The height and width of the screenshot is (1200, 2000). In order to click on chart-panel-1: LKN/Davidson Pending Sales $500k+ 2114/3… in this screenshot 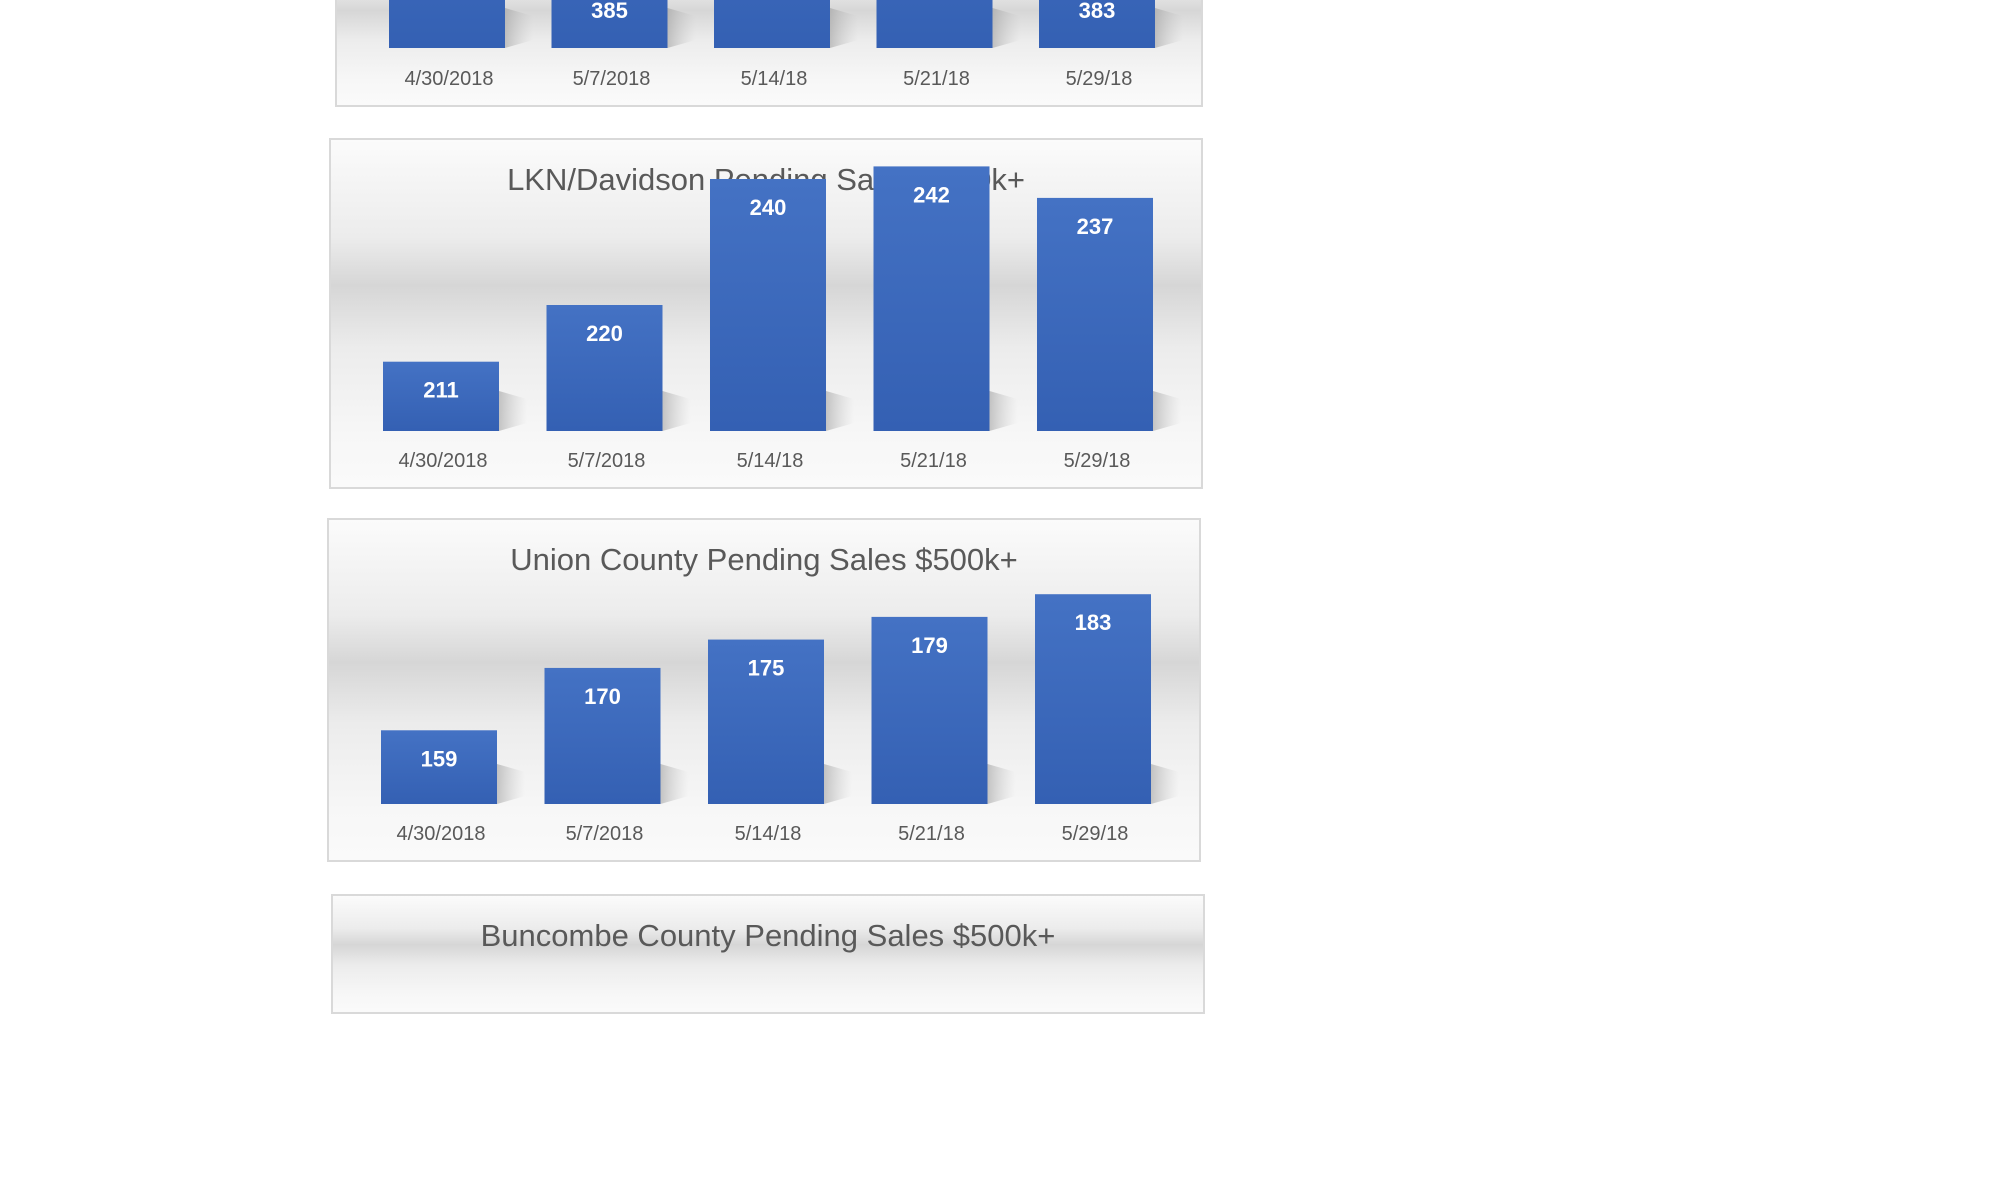, I will do `click(766, 313)`.